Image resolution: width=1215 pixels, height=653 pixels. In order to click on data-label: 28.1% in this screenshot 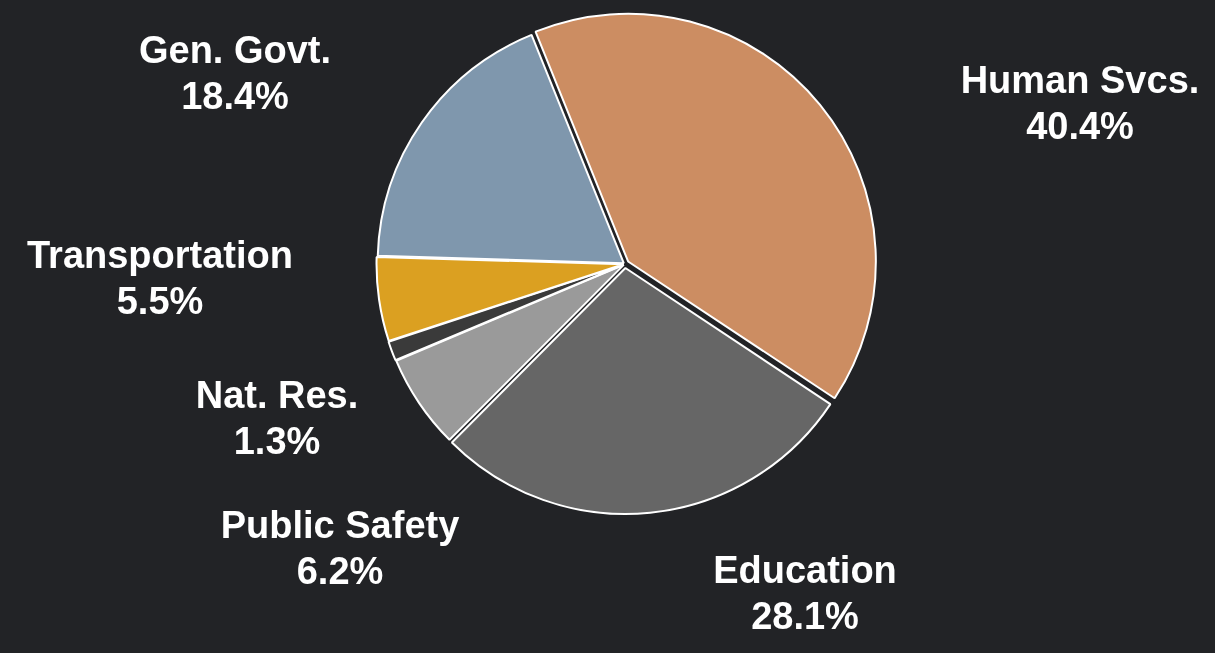, I will do `click(805, 616)`.